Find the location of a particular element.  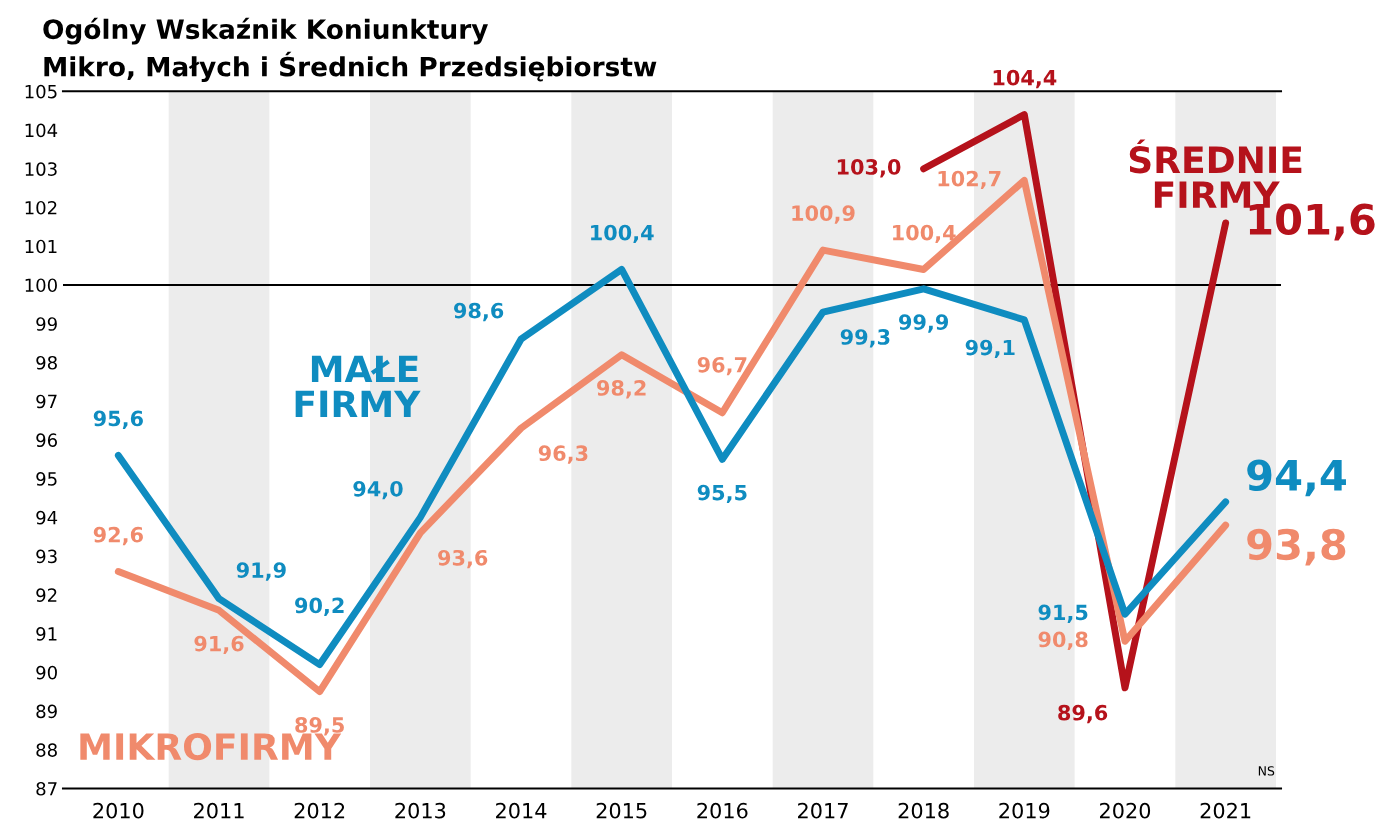

data-label: 96,7 is located at coordinates (722, 366).